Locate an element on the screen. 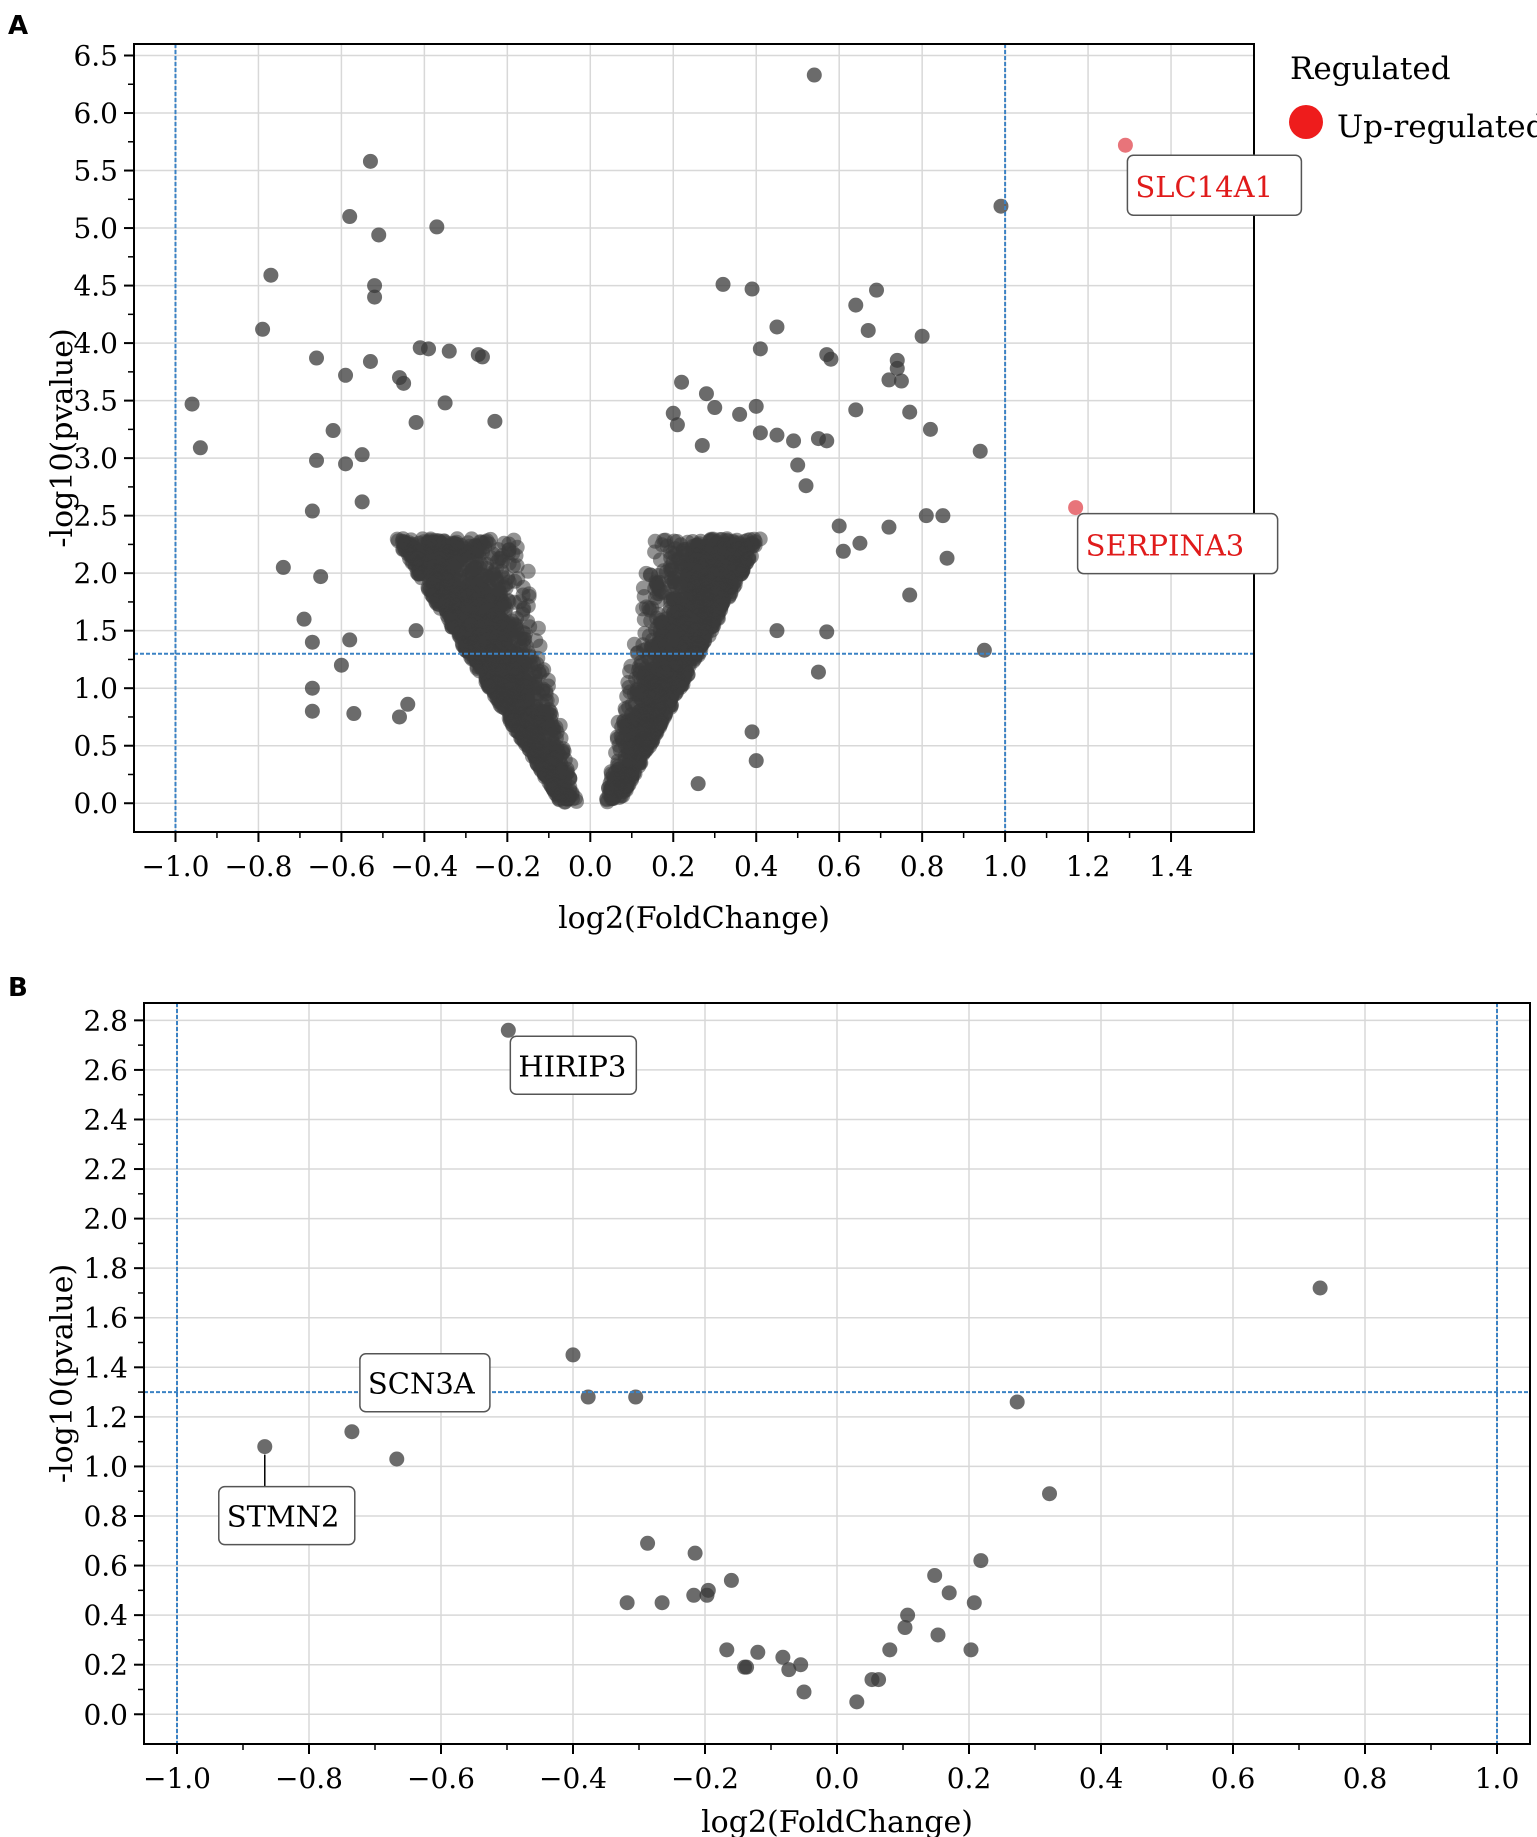 Image resolution: width=1537 pixels, height=1837 pixels. y-tick-label: 6.5 is located at coordinates (95, 56).